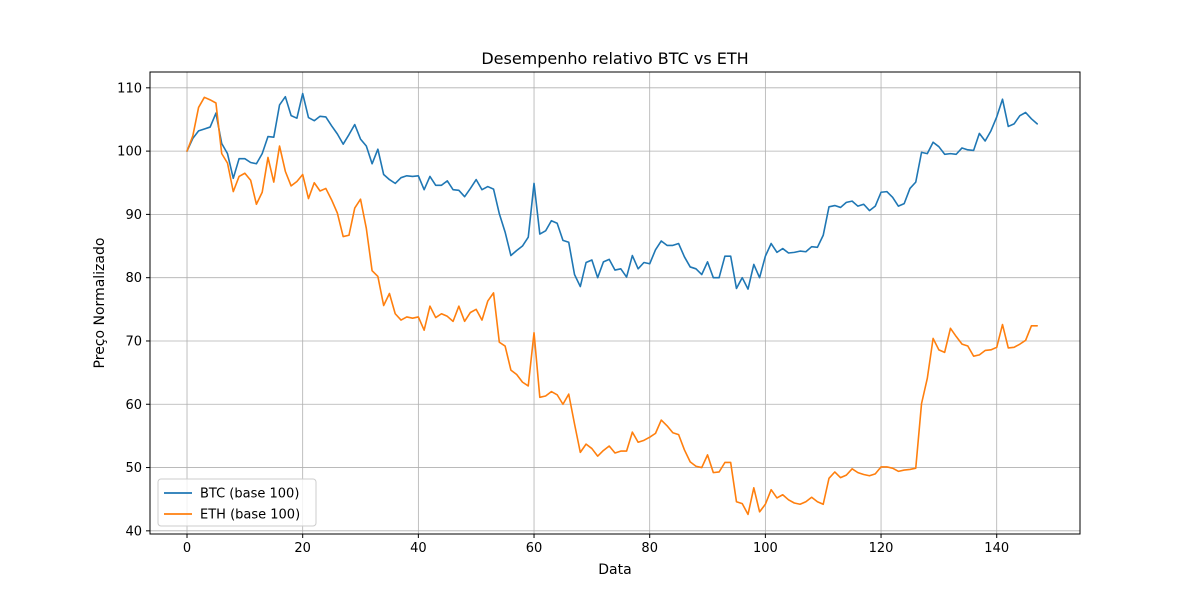 The width and height of the screenshot is (1200, 604). What do you see at coordinates (100, 303) in the screenshot?
I see `y-axis-label: Preço Normalizado` at bounding box center [100, 303].